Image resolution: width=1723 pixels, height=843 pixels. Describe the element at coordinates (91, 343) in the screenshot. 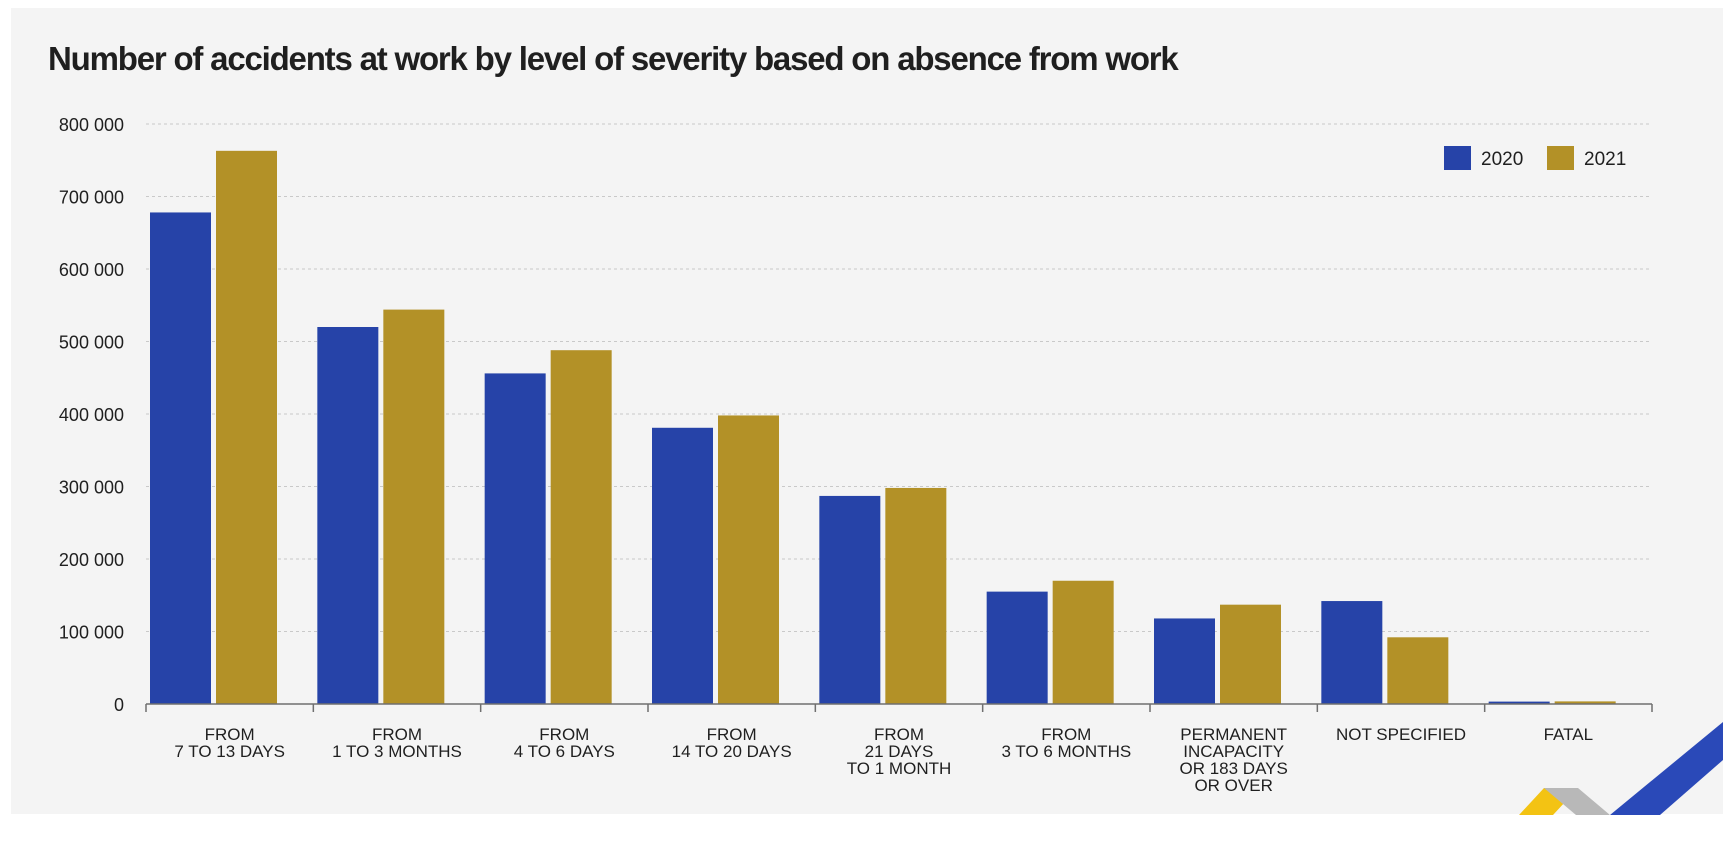

I see `y-tick-label: 500 000` at that location.